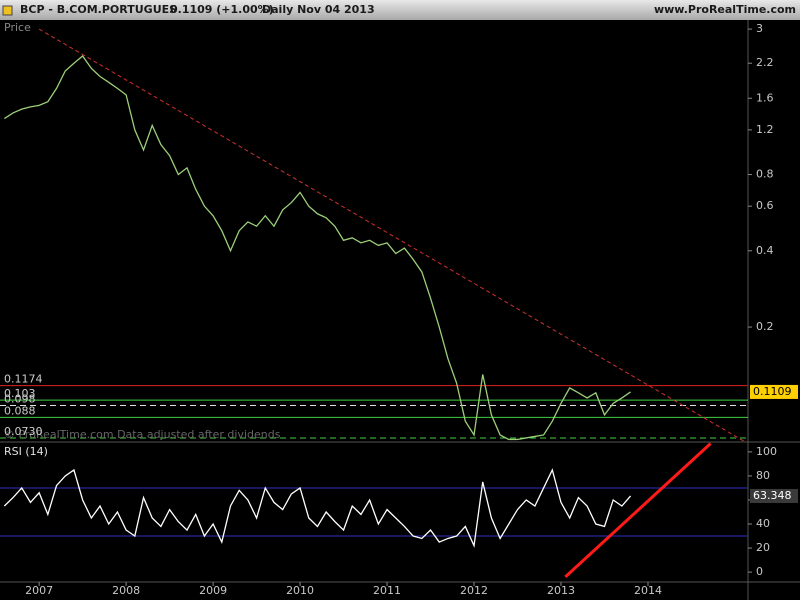 The width and height of the screenshot is (800, 600). What do you see at coordinates (765, 97) in the screenshot?
I see `y-tick-label: 1.6` at bounding box center [765, 97].